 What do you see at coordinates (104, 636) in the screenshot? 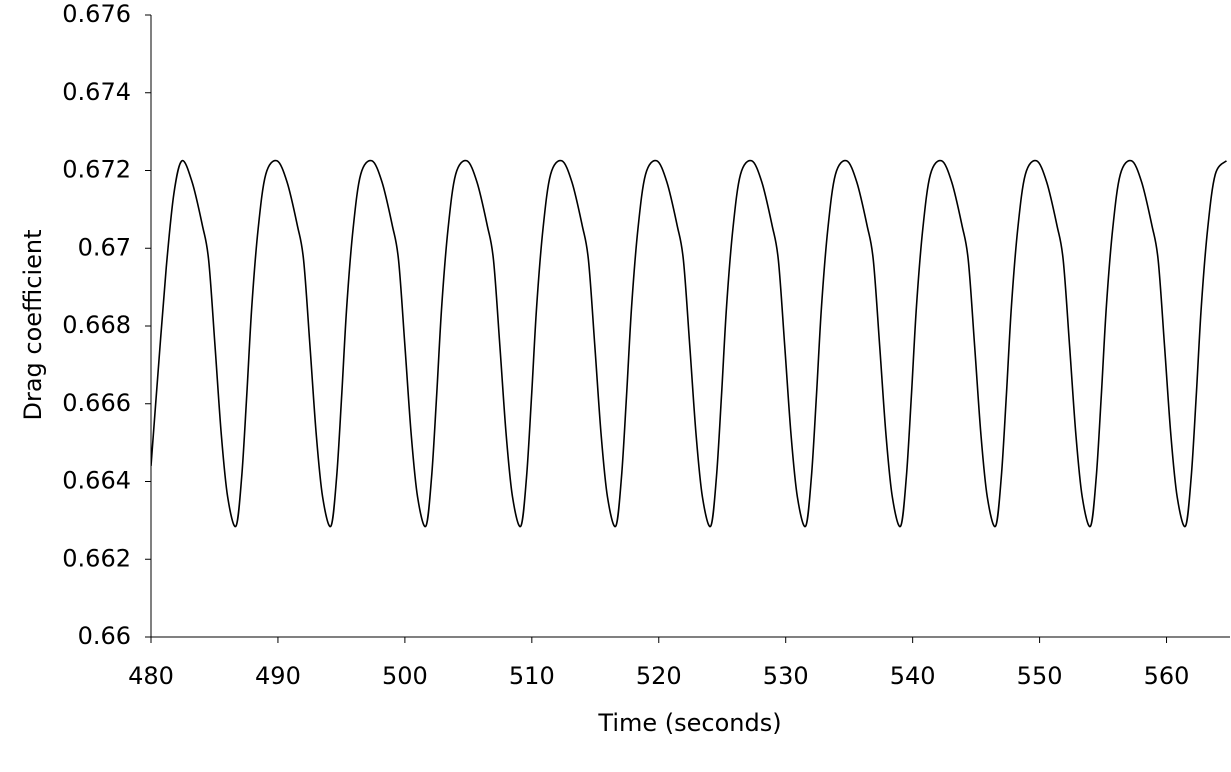
I see `y-tick-label: 0.66` at bounding box center [104, 636].